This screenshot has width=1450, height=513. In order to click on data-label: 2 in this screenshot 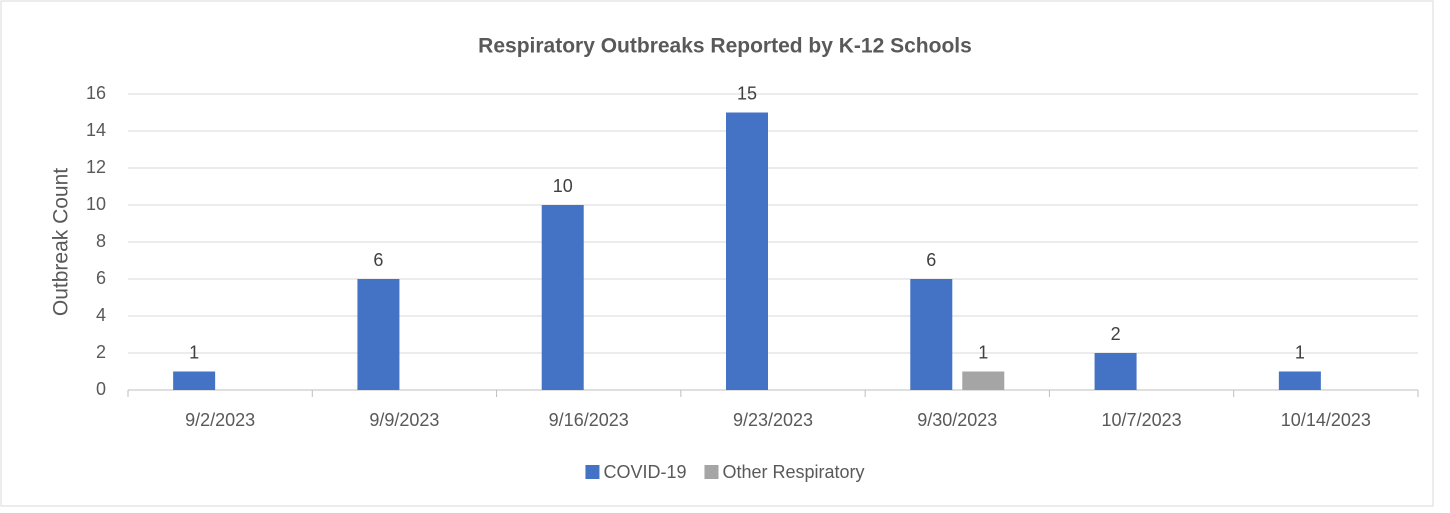, I will do `click(1116, 334)`.